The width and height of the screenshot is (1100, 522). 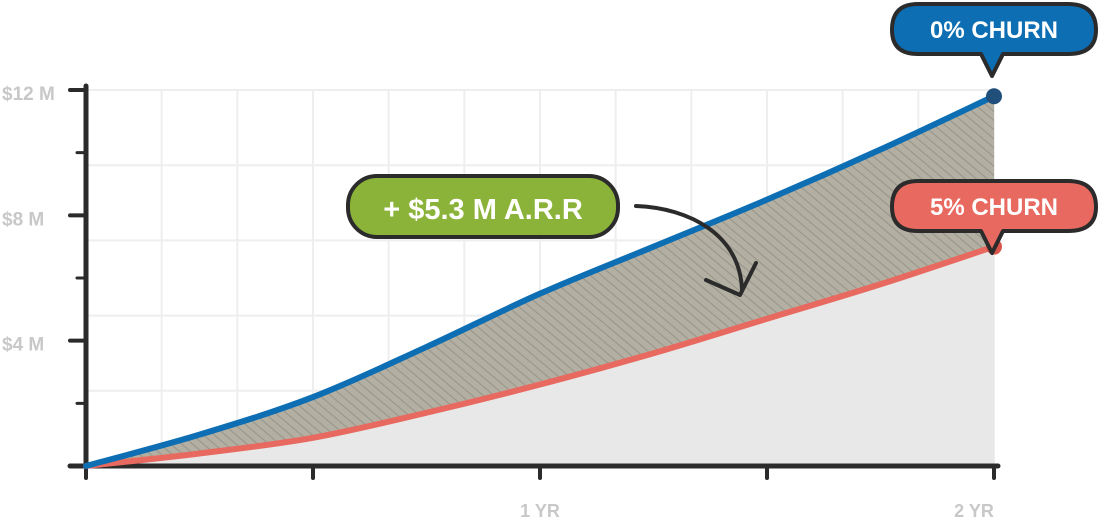 I want to click on callout-0pct-churn: 0% CHURN, so click(x=994, y=40).